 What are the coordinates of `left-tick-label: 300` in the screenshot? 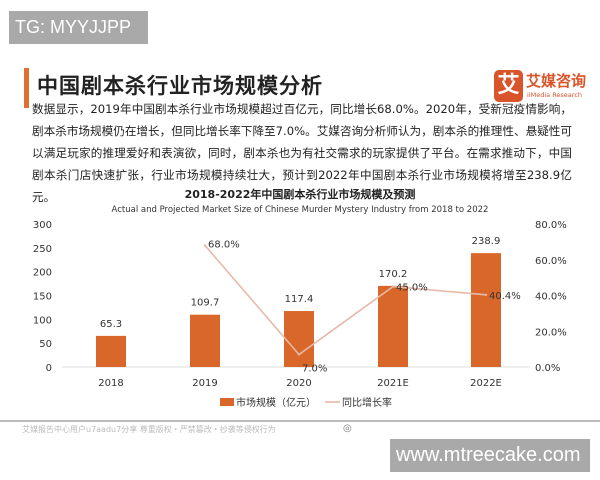 It's located at (42, 225).